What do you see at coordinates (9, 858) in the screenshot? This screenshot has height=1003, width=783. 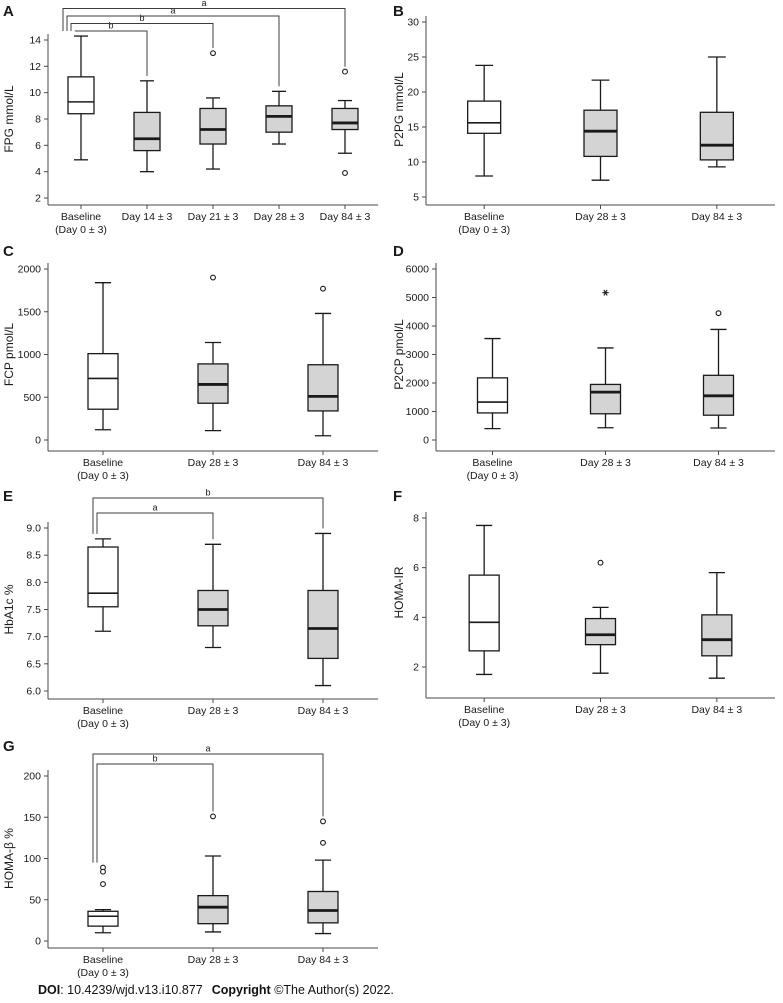 I see `y-axis-title: HOMA-β %` at bounding box center [9, 858].